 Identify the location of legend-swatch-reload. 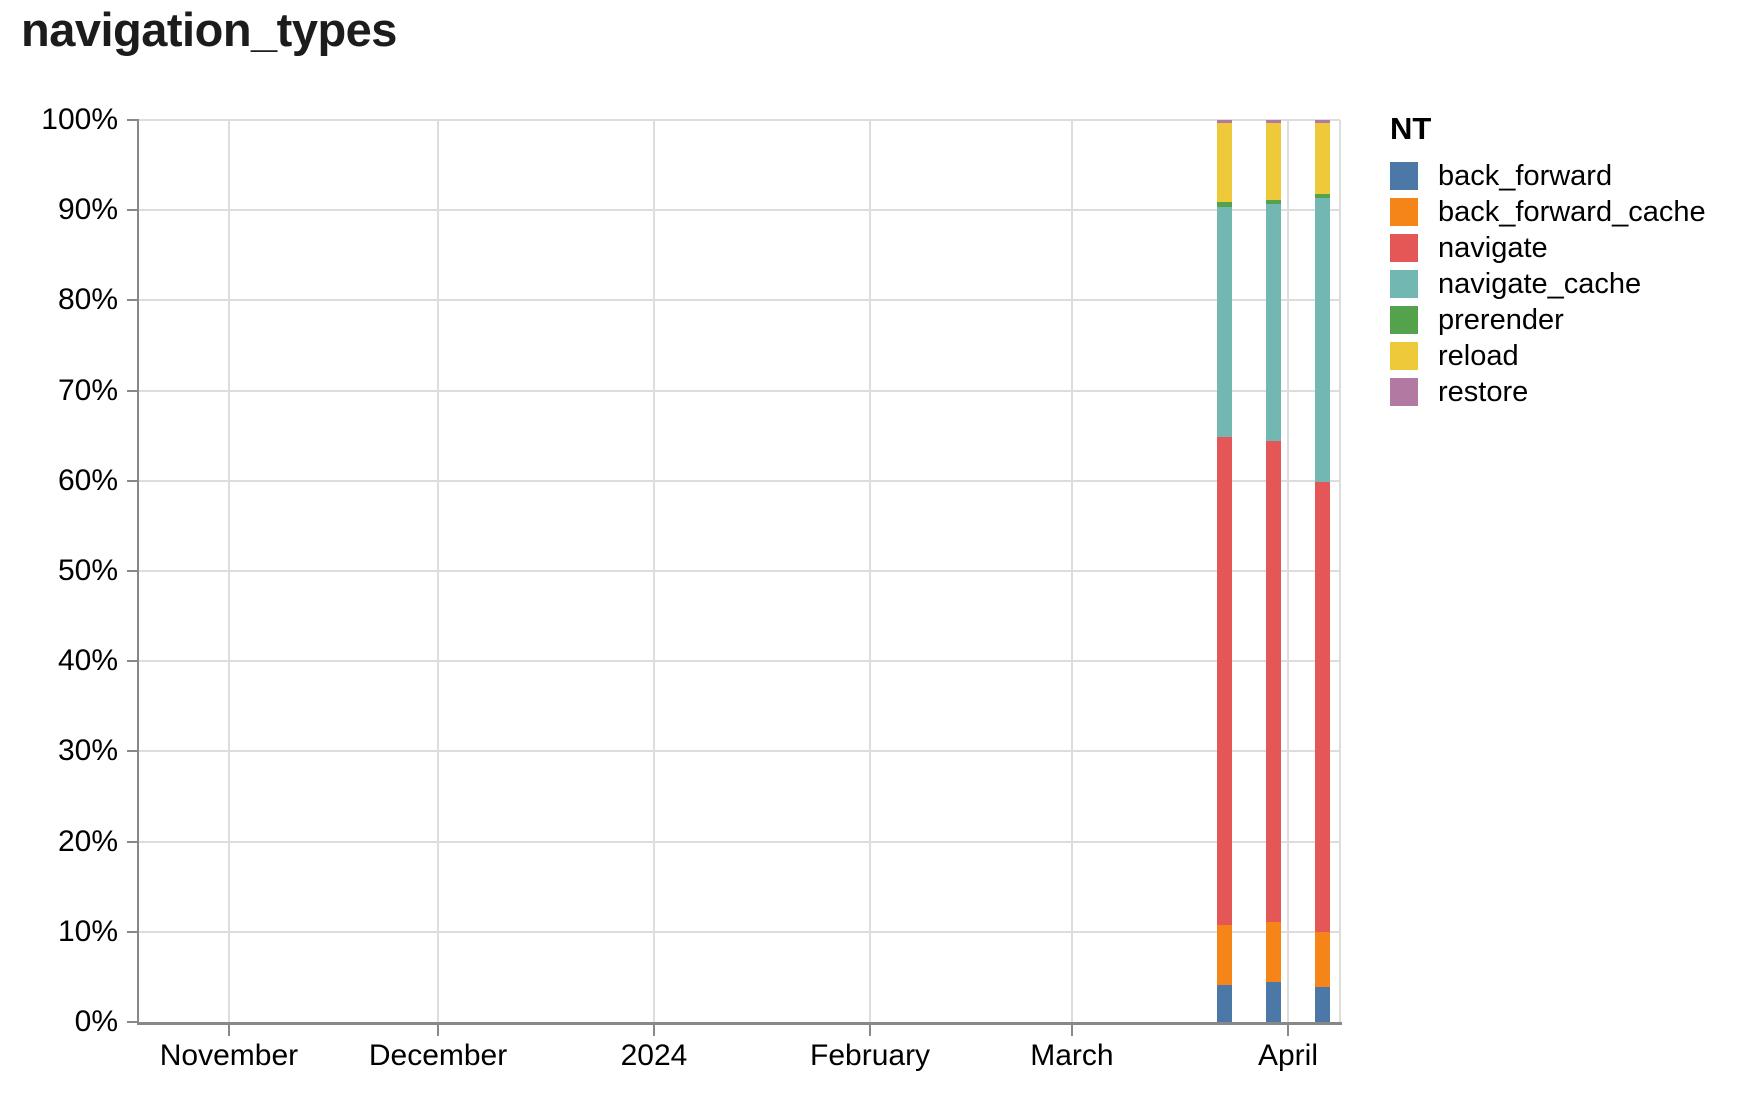
(1404, 356).